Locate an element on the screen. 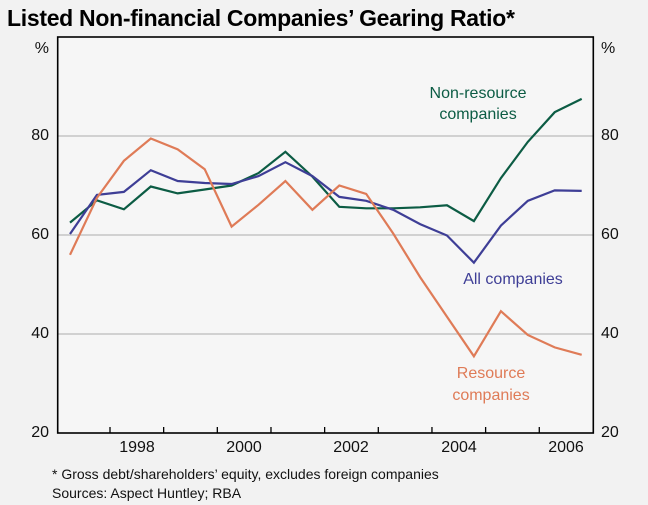 Image resolution: width=648 pixels, height=505 pixels. x-tick-label-1998: 1998 is located at coordinates (137, 447).